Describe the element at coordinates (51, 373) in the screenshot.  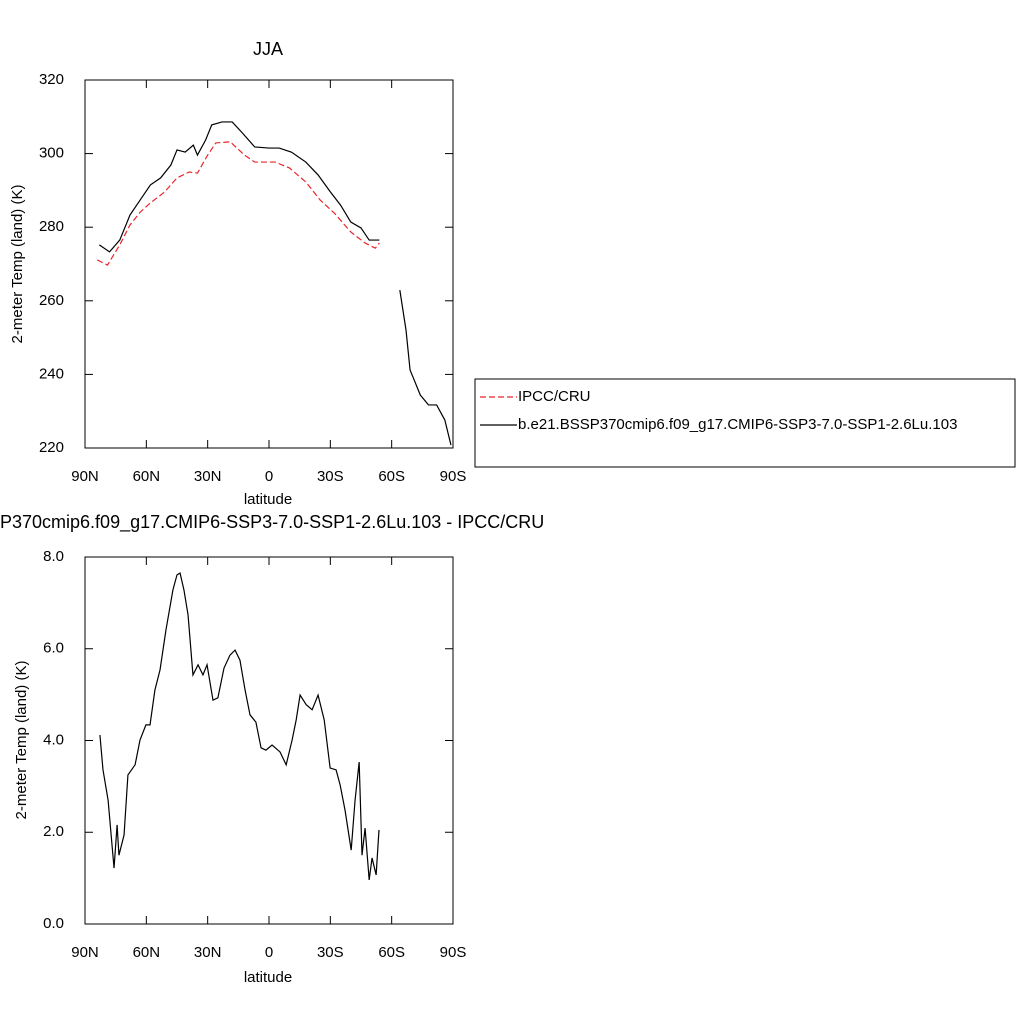
I see `y-tick-label: 240` at that location.